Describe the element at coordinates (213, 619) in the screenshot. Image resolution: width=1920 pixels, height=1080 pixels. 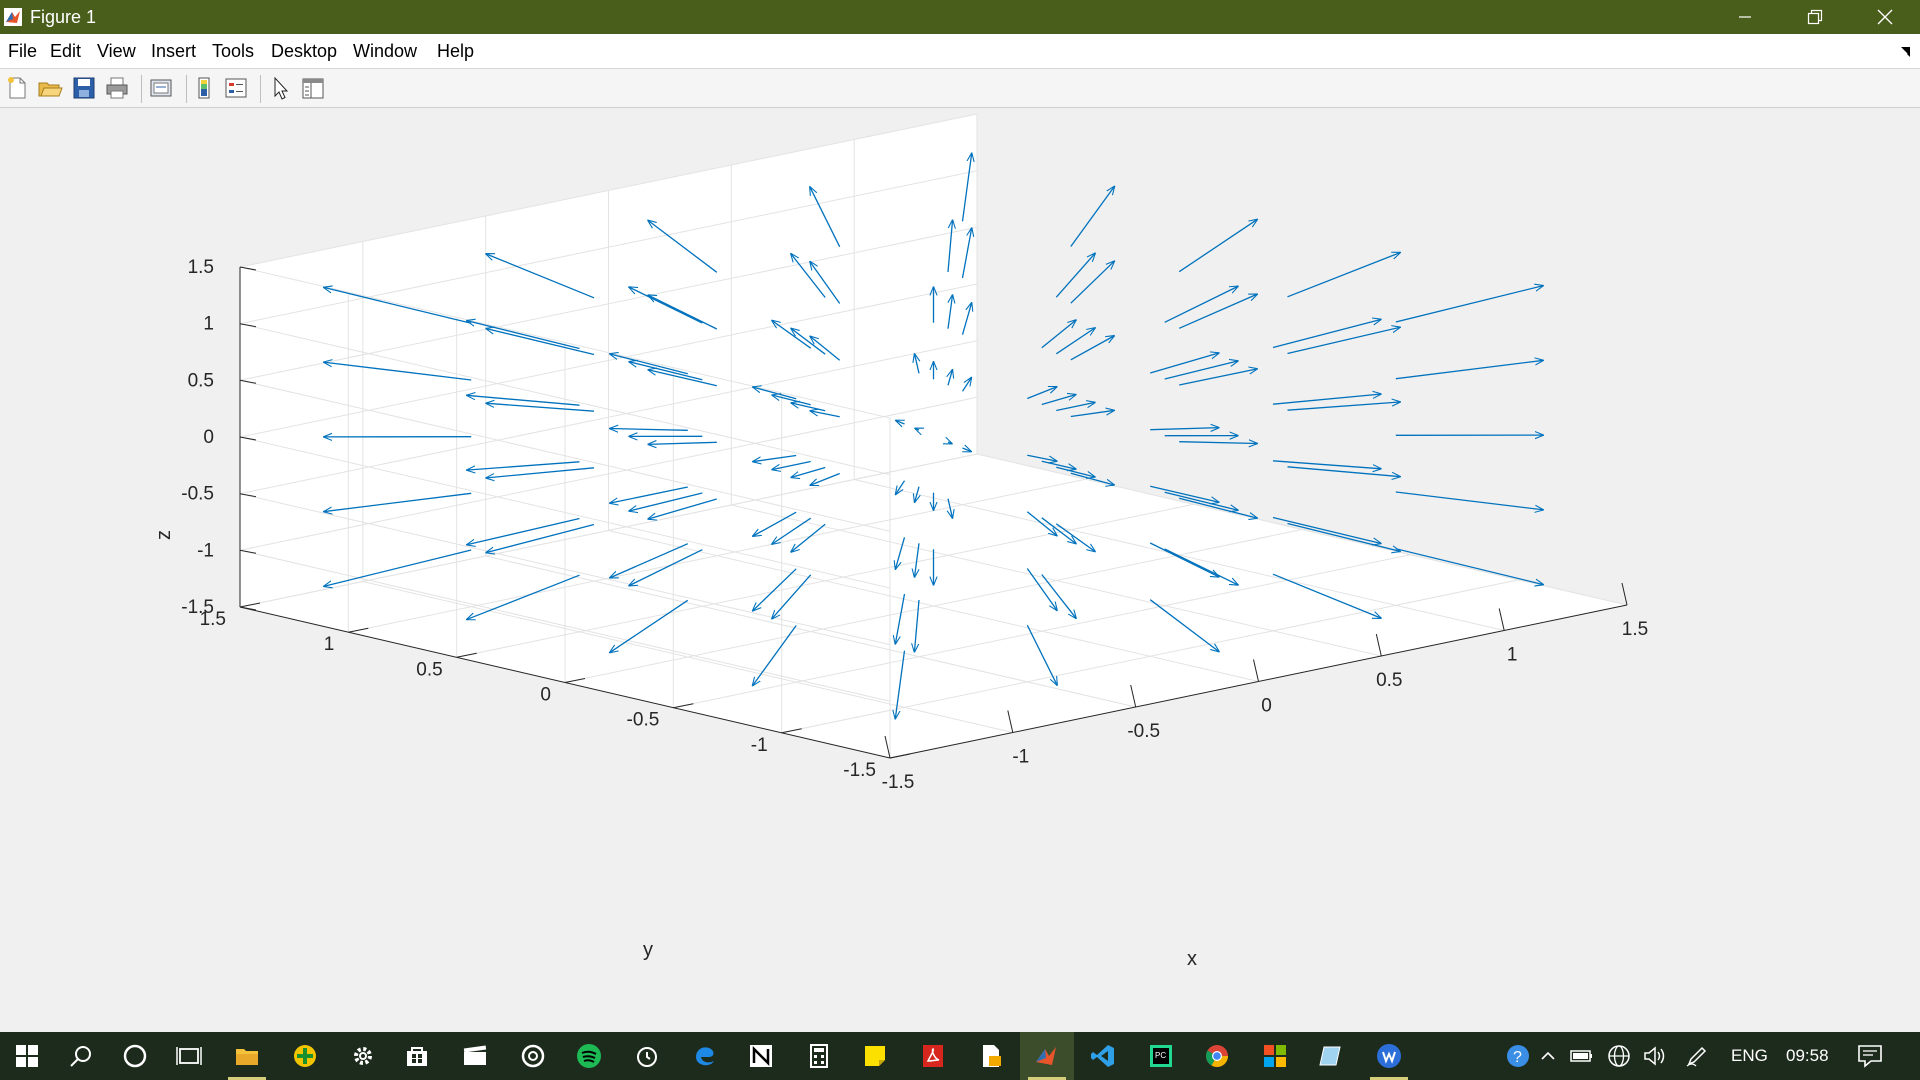
I see `y-tick-label: 1.5` at that location.